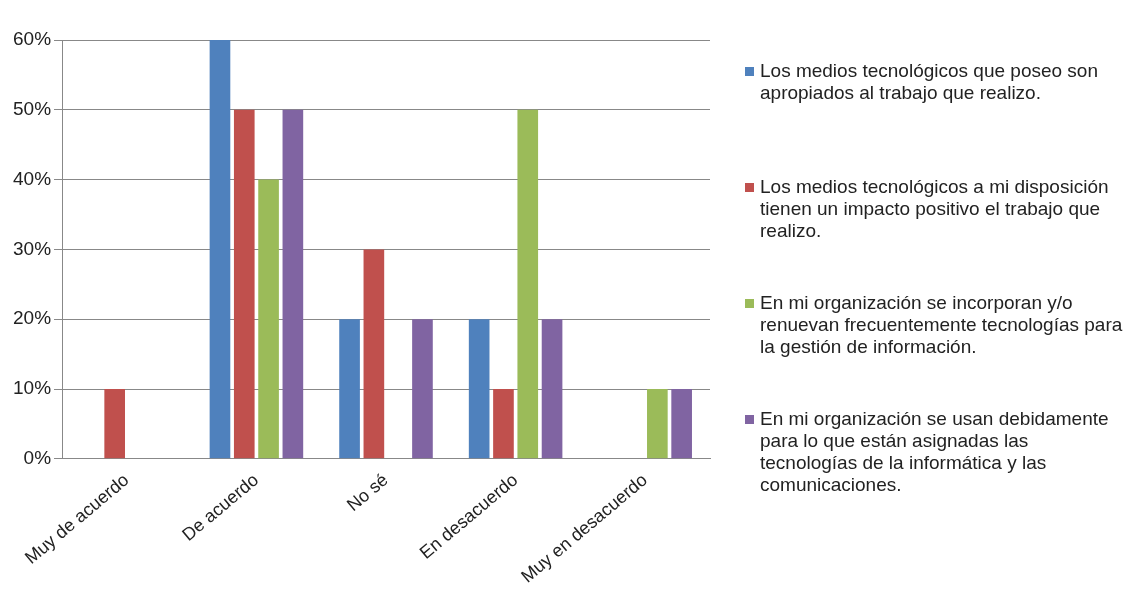 The width and height of the screenshot is (1137, 601). I want to click on y-tick-label: 60%, so click(32, 39).